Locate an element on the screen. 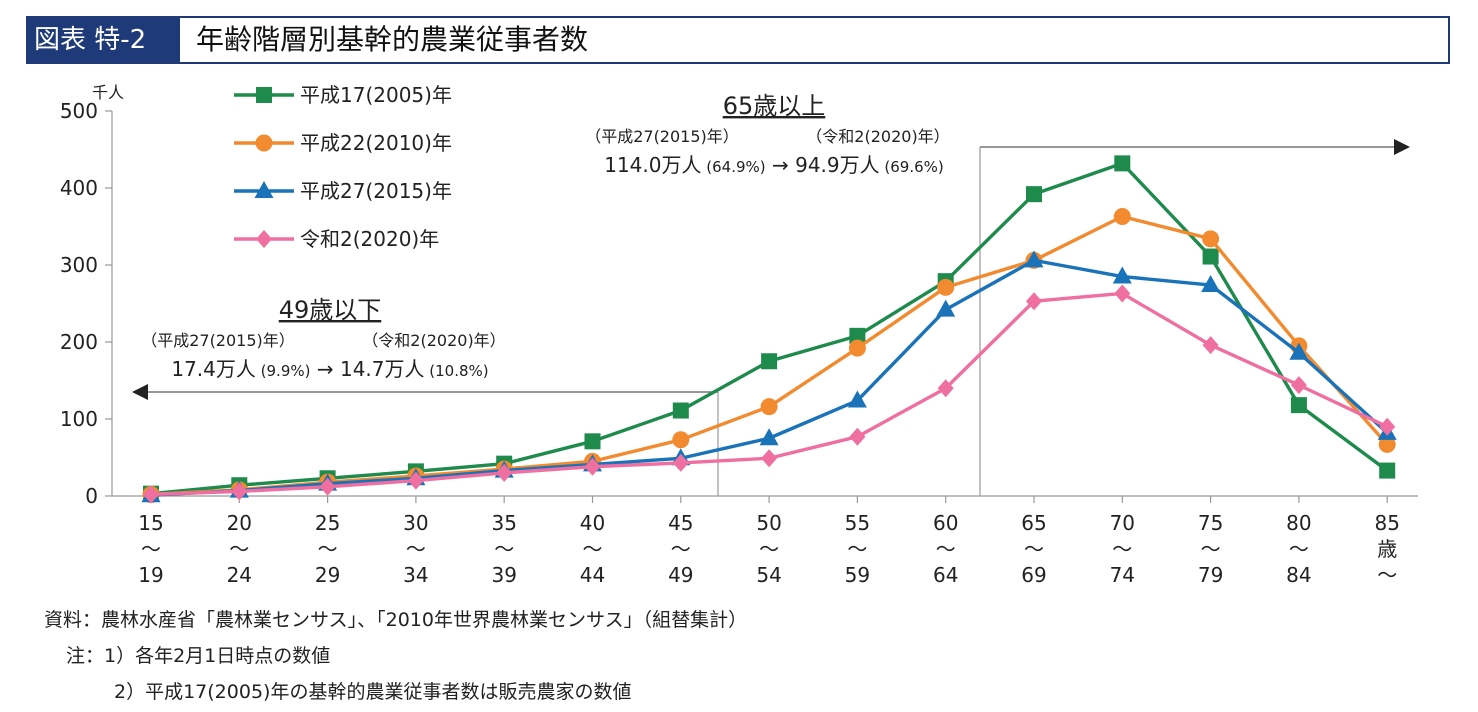  source-note: 資料：農林水産省「農林業センサス」、「2010年世界農林業センサス」（組替集計） is located at coordinates (396, 620).